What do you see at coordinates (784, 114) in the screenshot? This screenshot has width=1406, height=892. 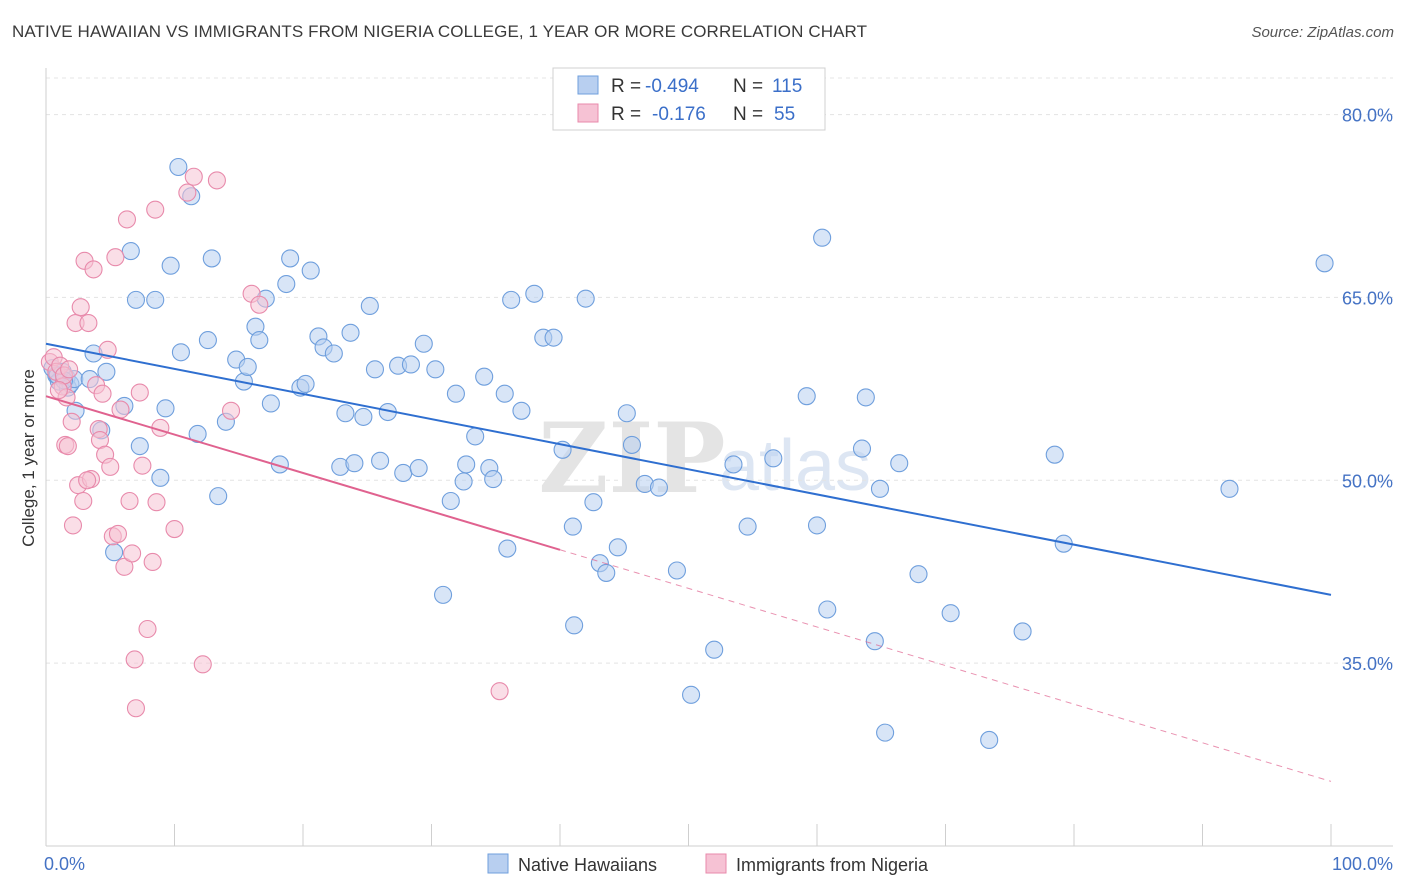 I see `legend-n-value-2: 55` at bounding box center [784, 114].